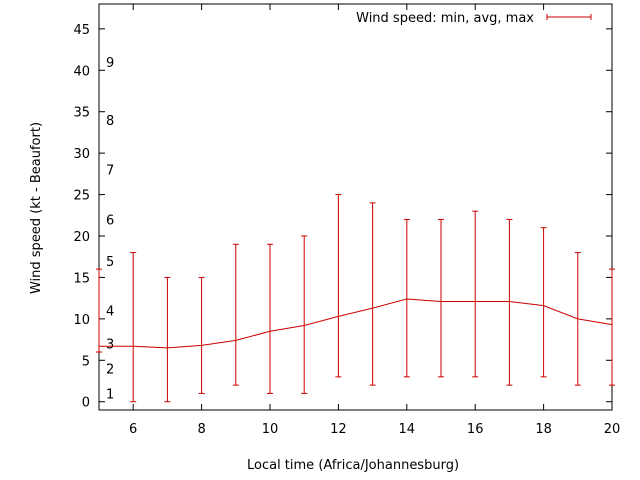  I want to click on x-tick-label: 10, so click(270, 429).